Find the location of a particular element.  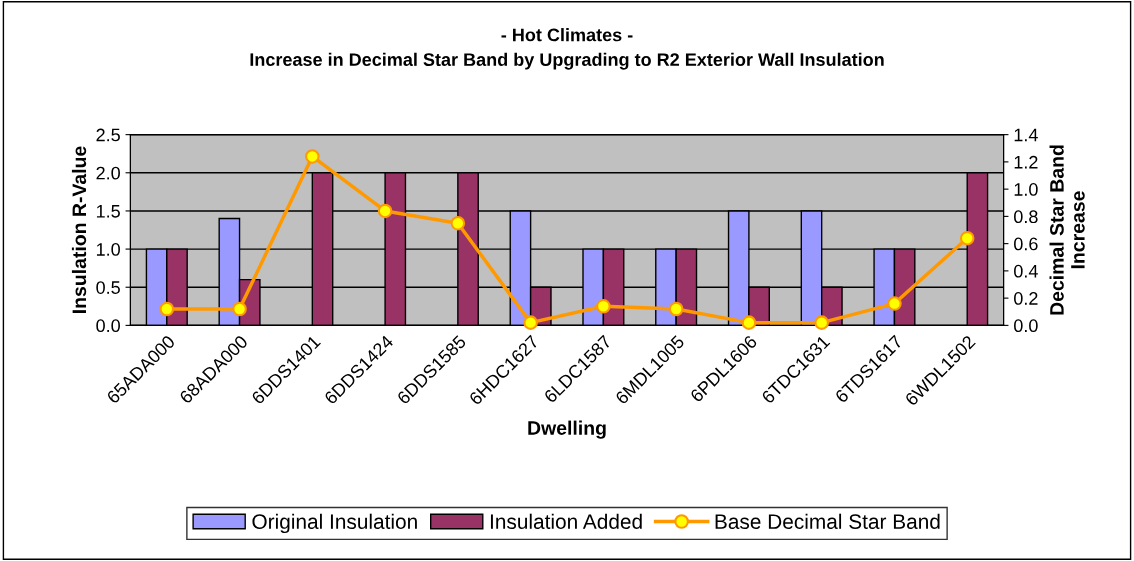

y2-axis-title: Decimal Star Band Increase is located at coordinates (1067, 230).